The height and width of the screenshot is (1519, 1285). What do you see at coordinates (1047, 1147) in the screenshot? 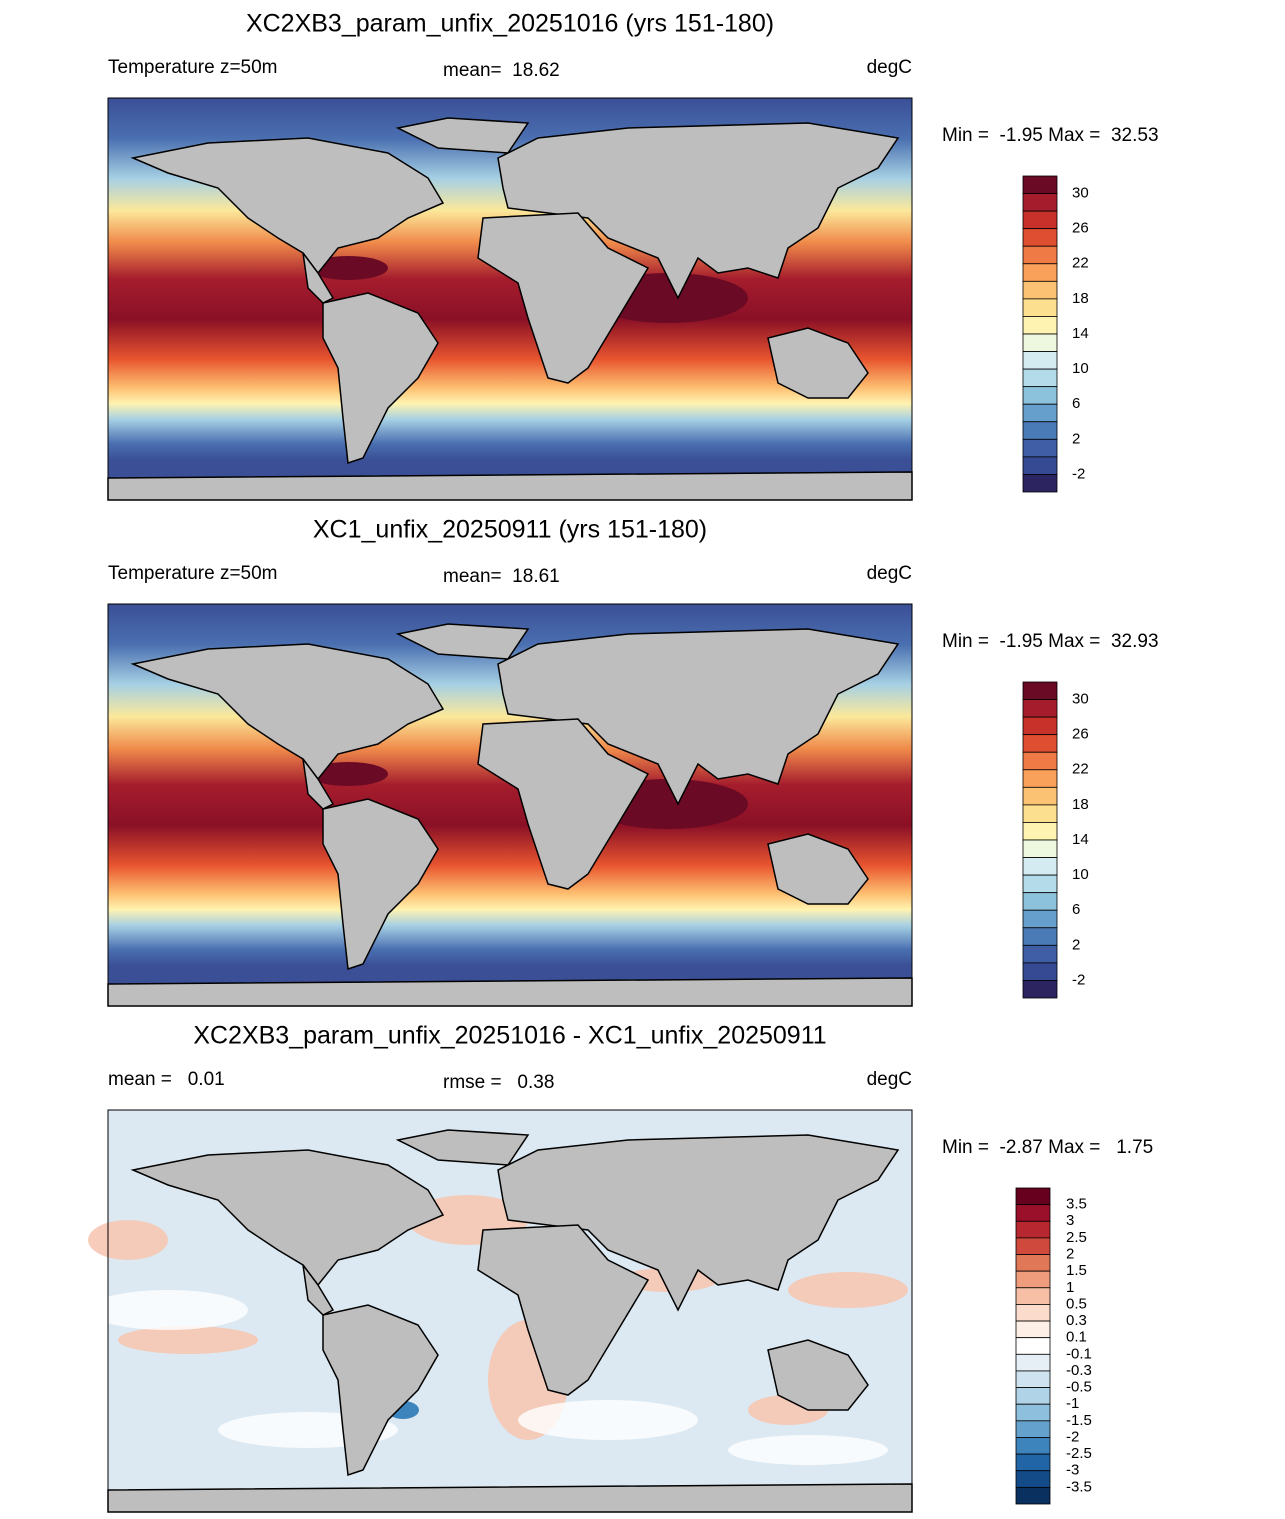
I see `min-max: Min = -2.87 Max = 1.75` at bounding box center [1047, 1147].